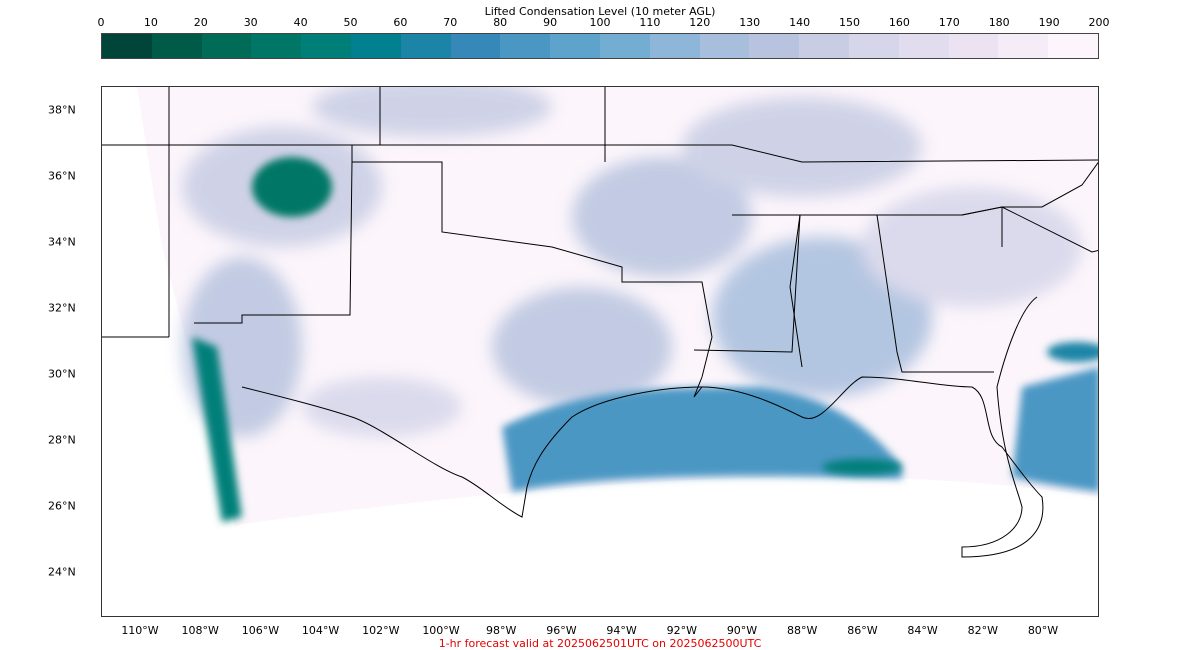 This screenshot has width=1200, height=650. I want to click on colorbar-tick-label: 70, so click(450, 22).